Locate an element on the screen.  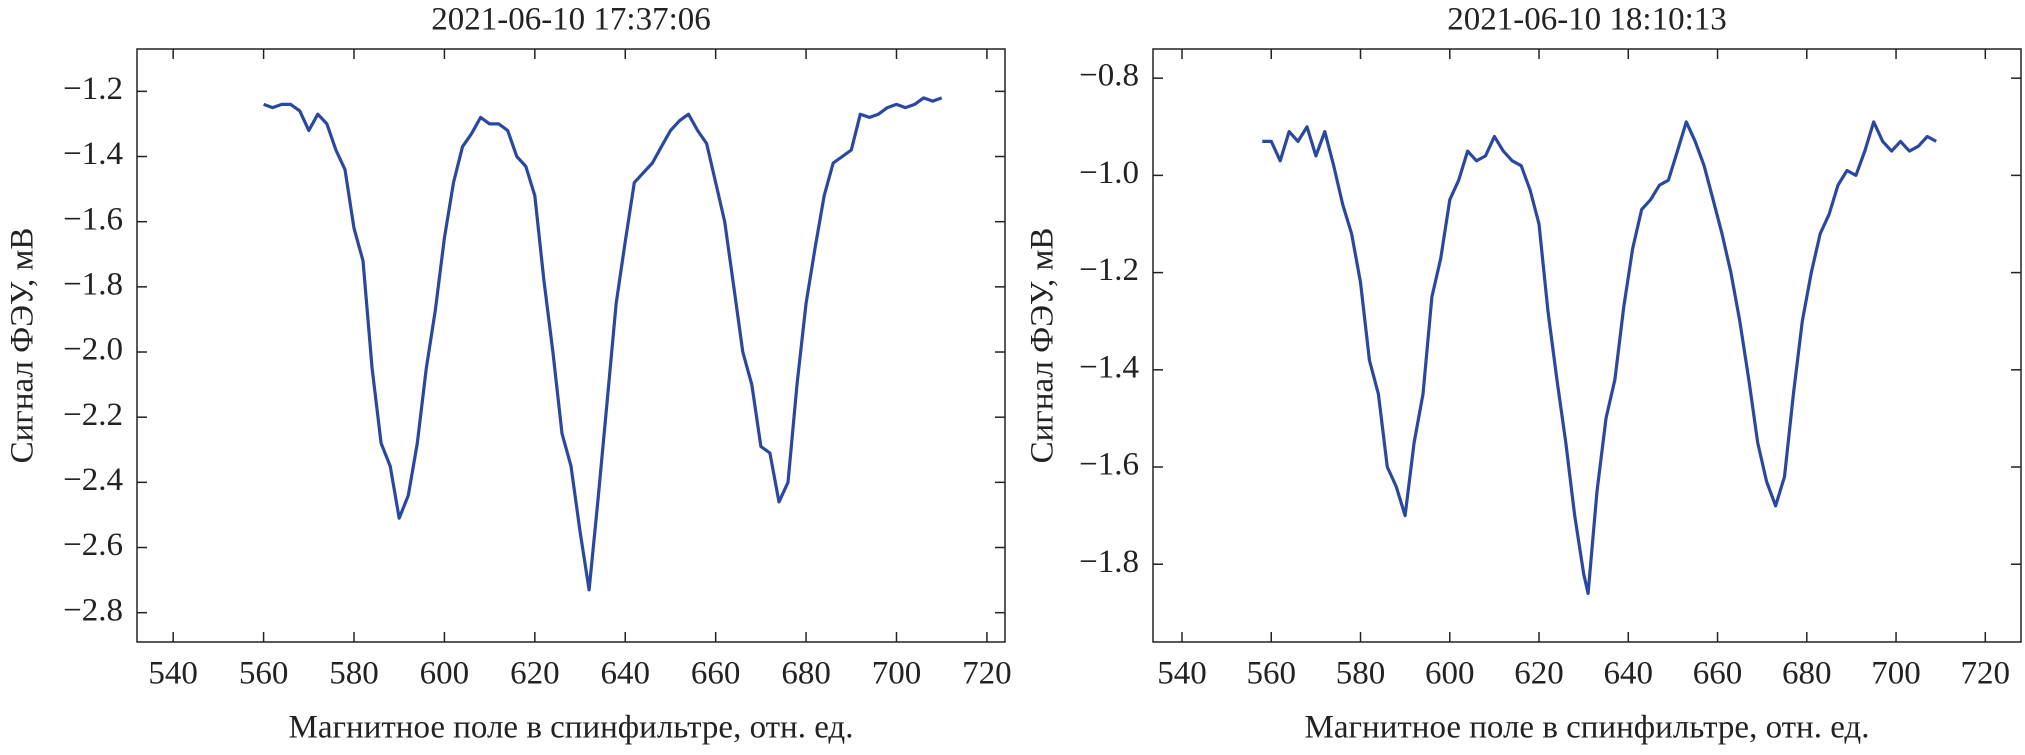
chart-title: 2021-06-10 18:10:13 is located at coordinates (1587, 20).